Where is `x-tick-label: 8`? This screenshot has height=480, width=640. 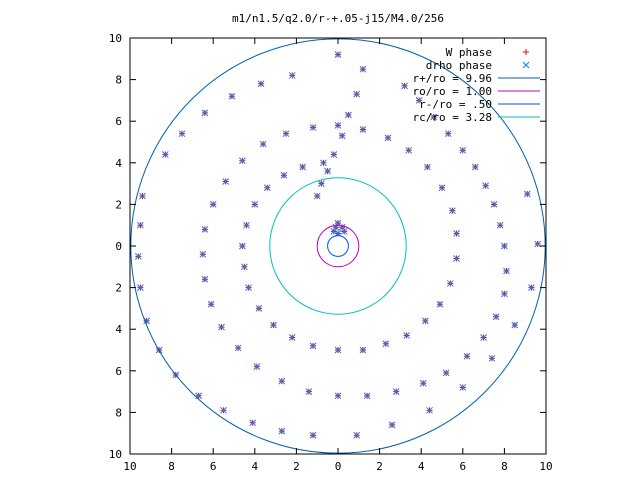
x-tick-label: 8 is located at coordinates (504, 466).